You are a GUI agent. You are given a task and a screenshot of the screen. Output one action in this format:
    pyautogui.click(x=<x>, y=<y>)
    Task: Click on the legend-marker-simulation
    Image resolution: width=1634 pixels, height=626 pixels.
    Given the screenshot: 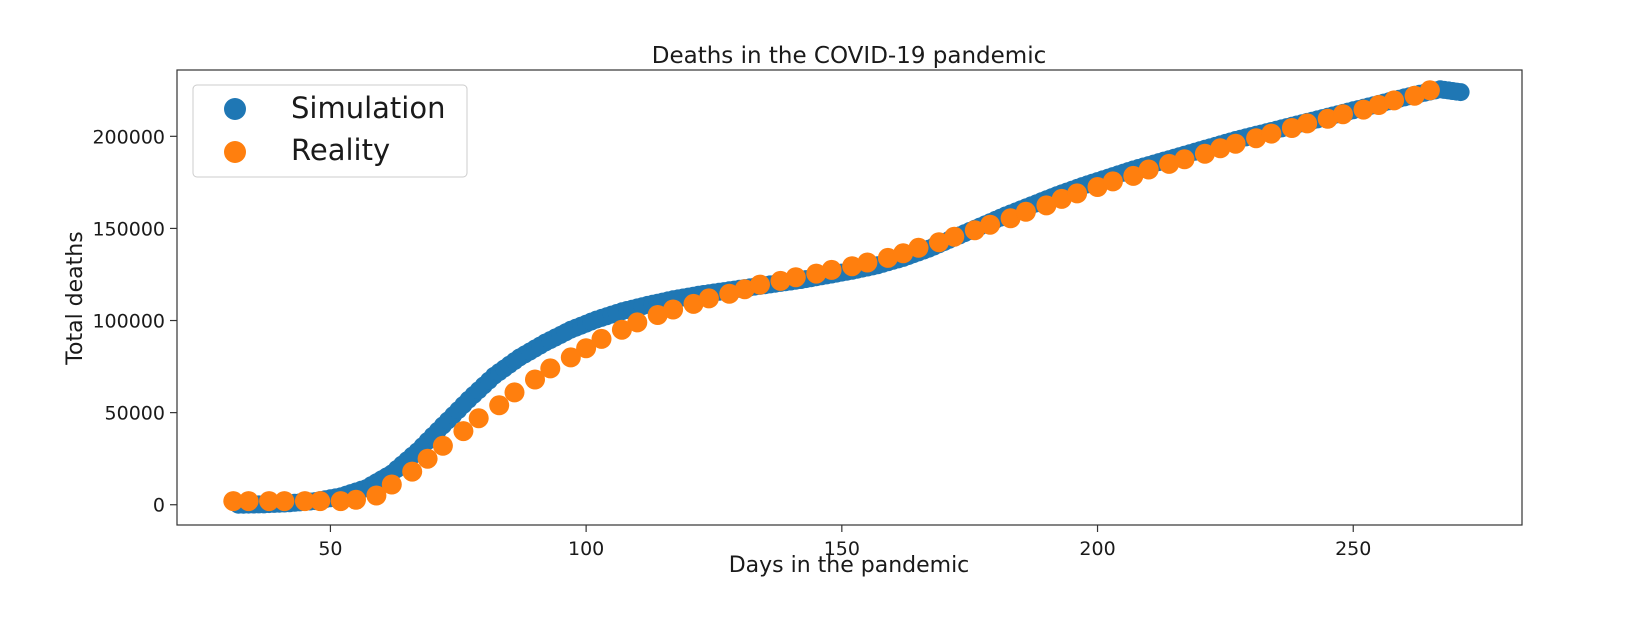 What is the action you would take?
    pyautogui.click(x=235, y=109)
    